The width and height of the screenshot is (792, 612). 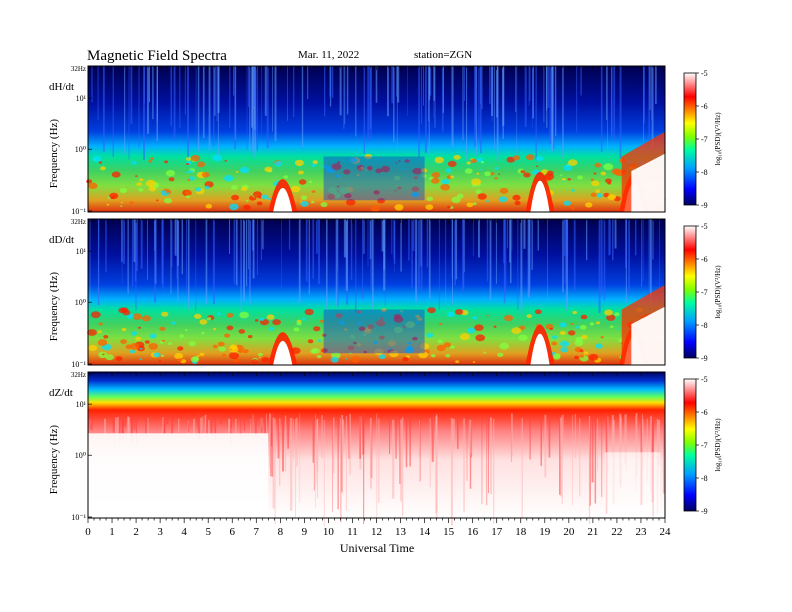 I want to click on station-label: station=ZGN, so click(x=443, y=55).